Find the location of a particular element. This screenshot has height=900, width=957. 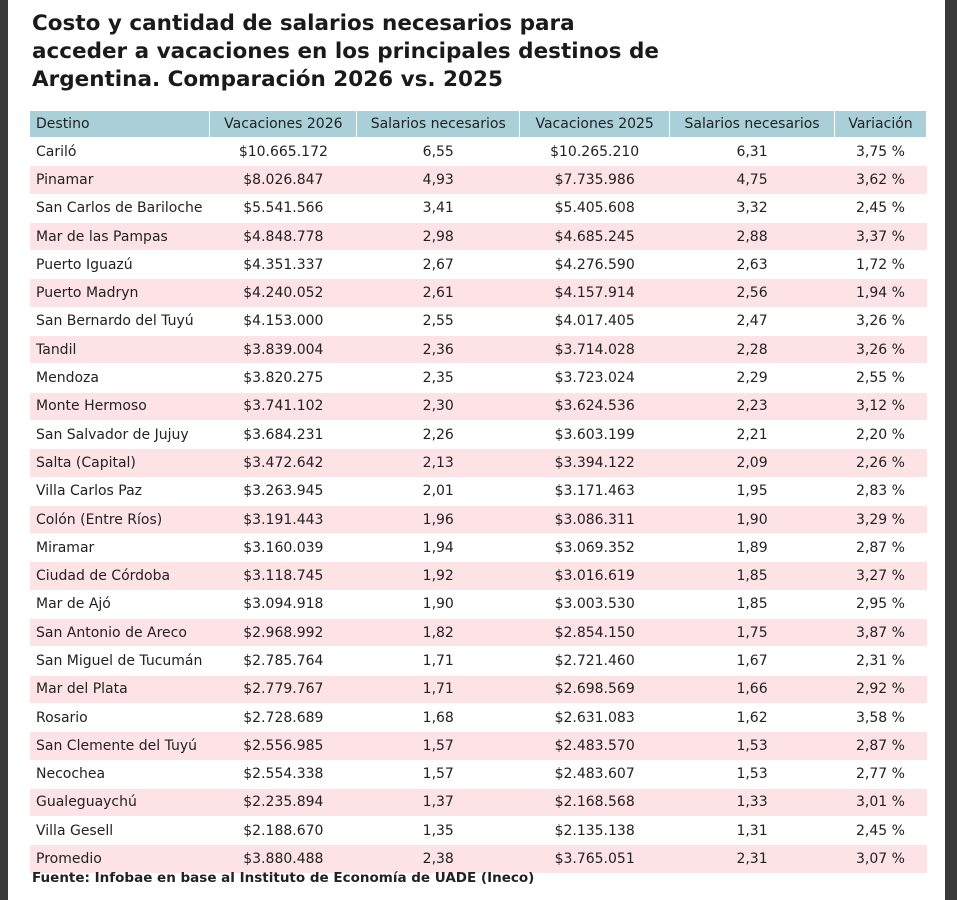

table-cell: Ciudad de Córdoba is located at coordinates (120, 576).